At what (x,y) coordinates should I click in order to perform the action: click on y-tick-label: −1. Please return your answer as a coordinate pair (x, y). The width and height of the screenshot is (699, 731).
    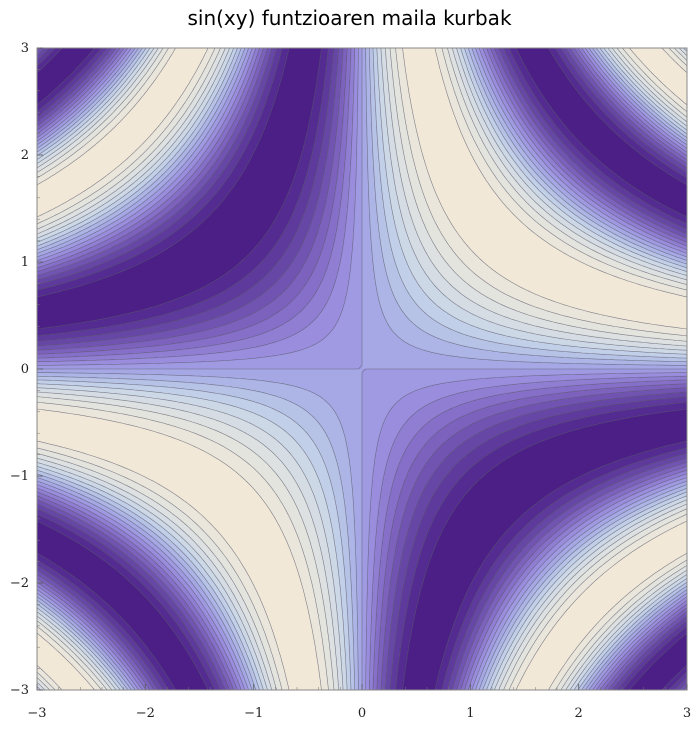
    Looking at the image, I should click on (19, 476).